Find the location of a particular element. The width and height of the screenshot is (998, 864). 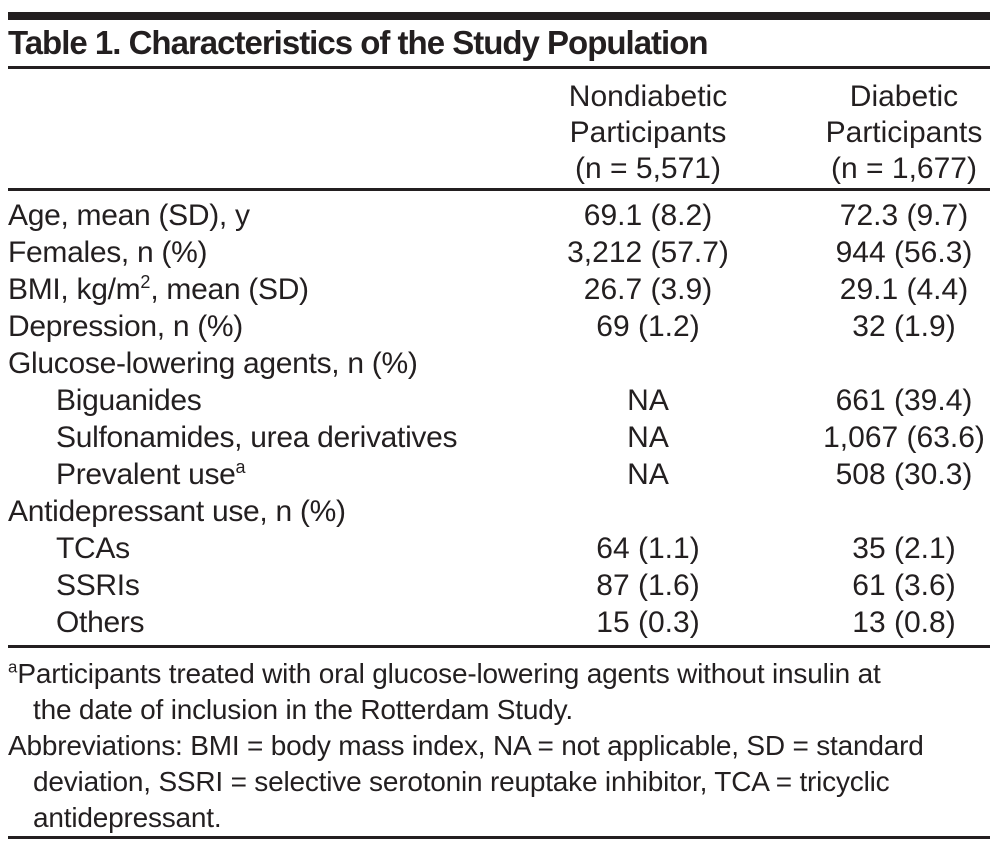

row-label-superscript: a is located at coordinates (240, 467).